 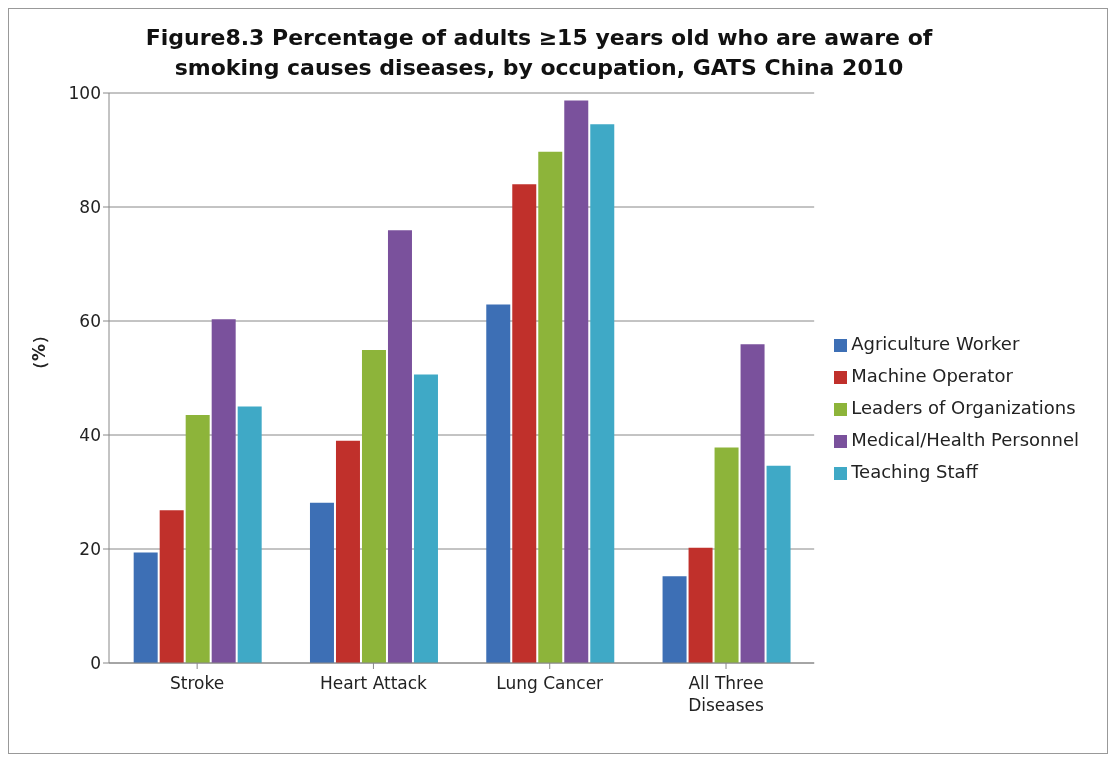 I want to click on legend-label: Teaching Staff, so click(x=914, y=471).